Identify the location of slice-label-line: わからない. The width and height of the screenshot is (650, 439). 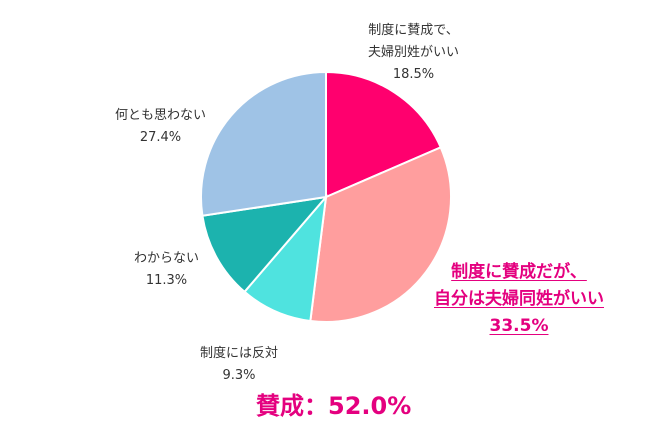
(167, 258).